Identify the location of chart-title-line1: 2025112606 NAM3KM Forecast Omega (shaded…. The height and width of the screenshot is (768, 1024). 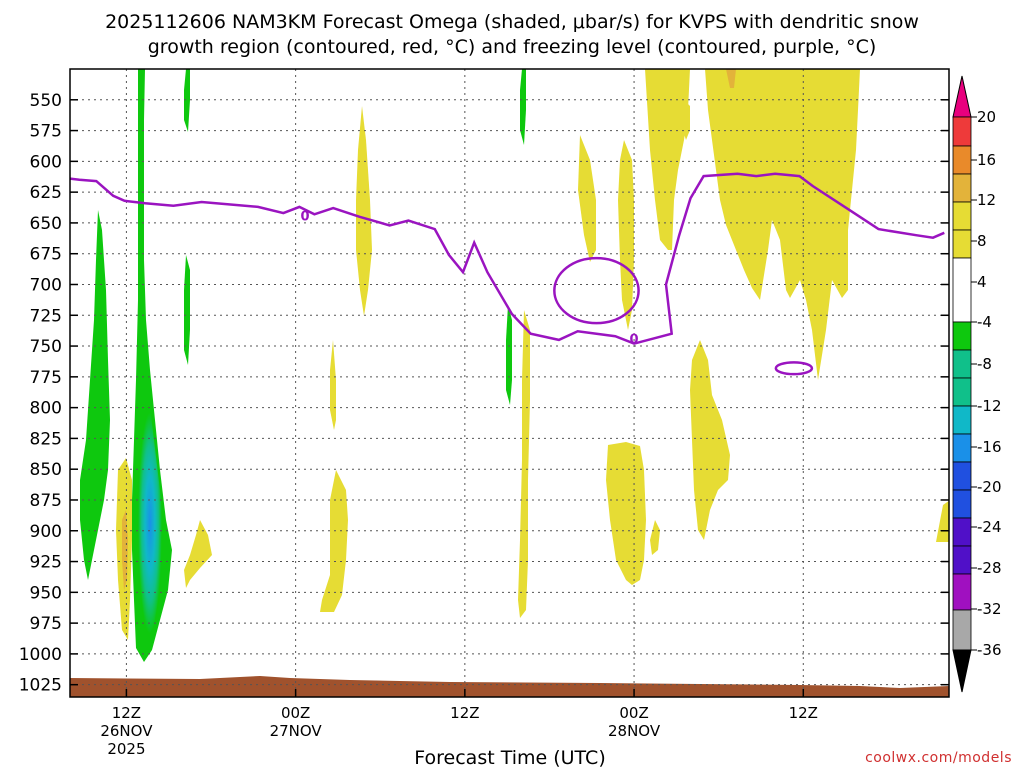
(512, 22).